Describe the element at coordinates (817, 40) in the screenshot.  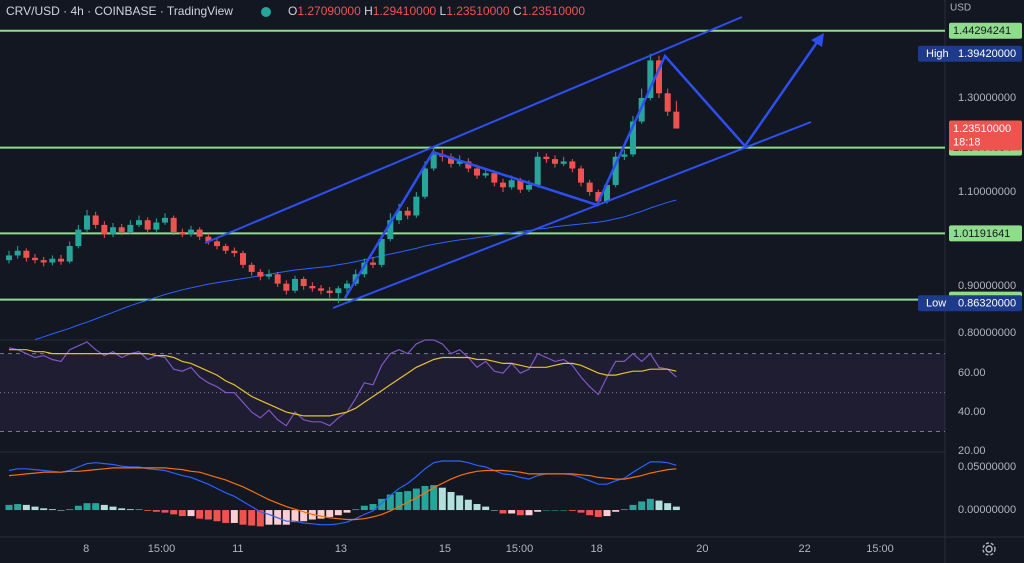
I see `arrow-head` at that location.